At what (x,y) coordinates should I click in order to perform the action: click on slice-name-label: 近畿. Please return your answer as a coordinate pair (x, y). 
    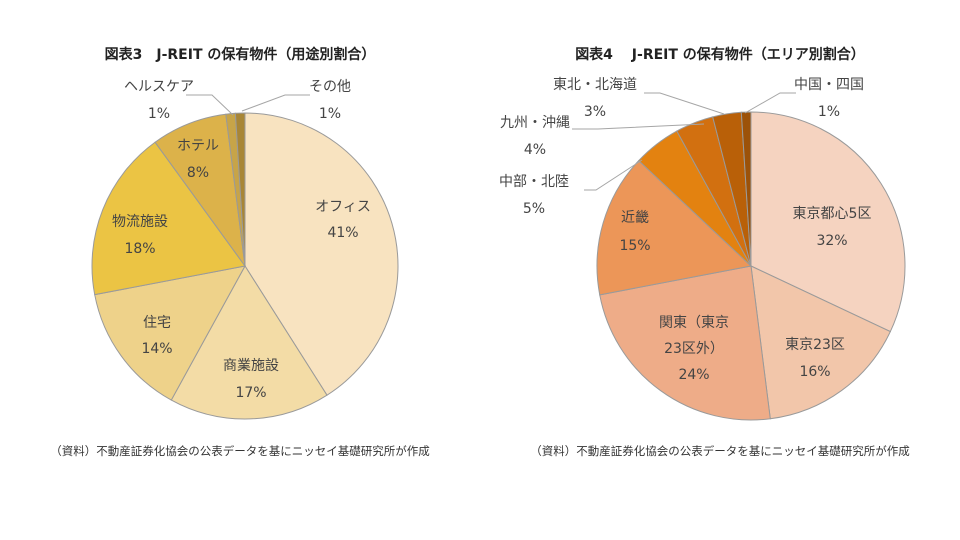
    Looking at the image, I should click on (635, 218).